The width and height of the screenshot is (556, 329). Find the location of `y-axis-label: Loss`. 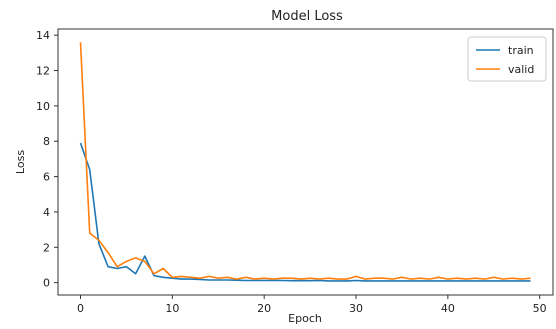

y-axis-label: Loss is located at coordinates (20, 162).